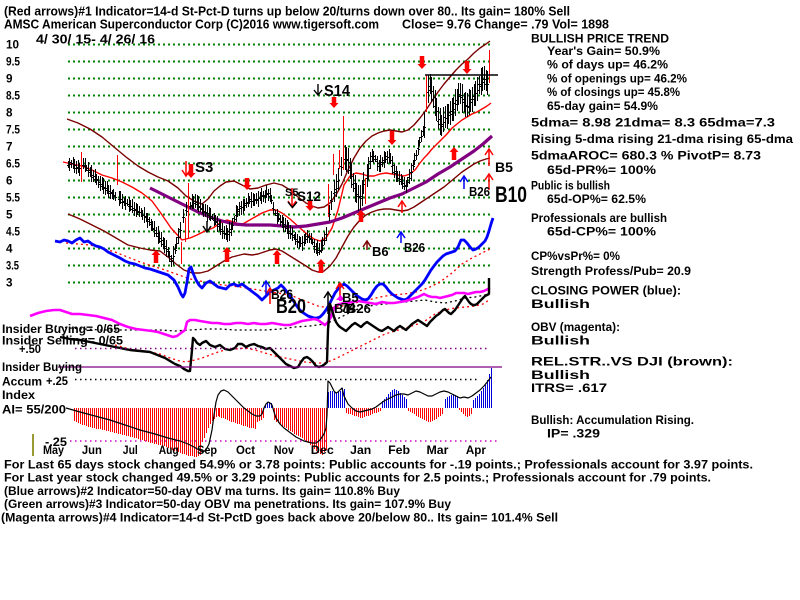 This screenshot has height=600, width=800. I want to click on svg-text: Apr, so click(476, 450).